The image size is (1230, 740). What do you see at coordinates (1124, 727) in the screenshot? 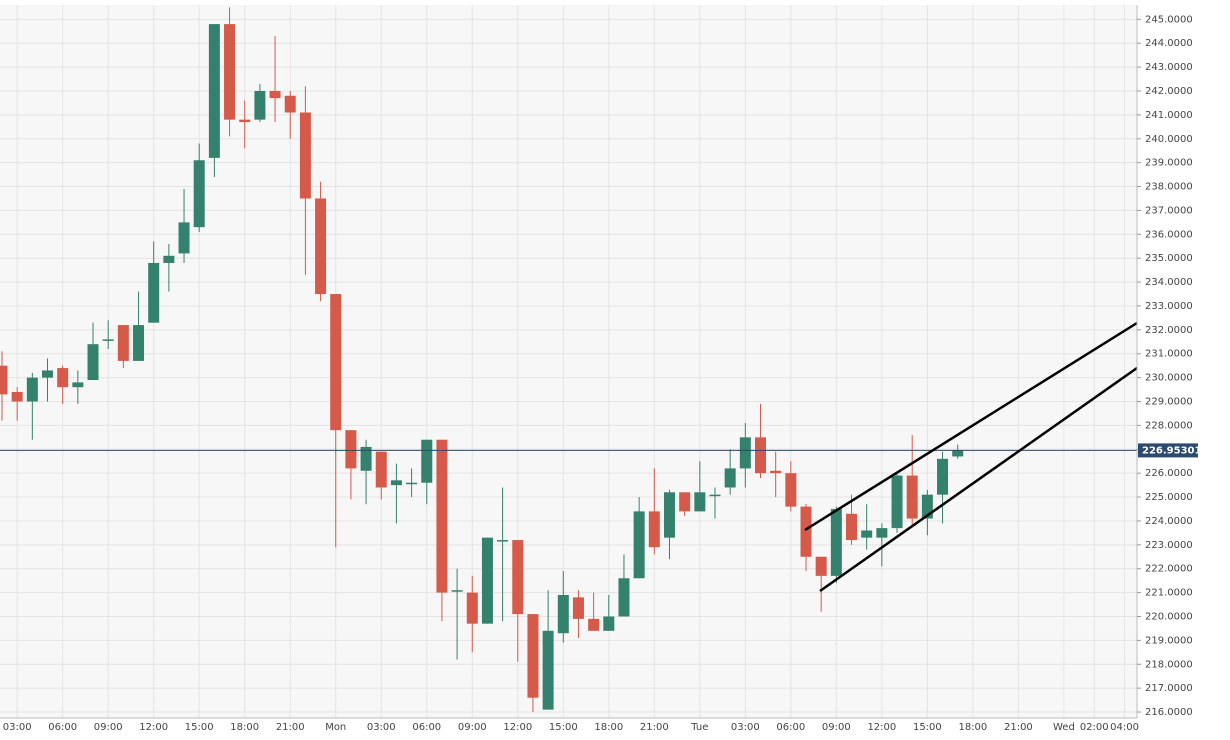
I see `x-tick-label: 04:00` at bounding box center [1124, 727].